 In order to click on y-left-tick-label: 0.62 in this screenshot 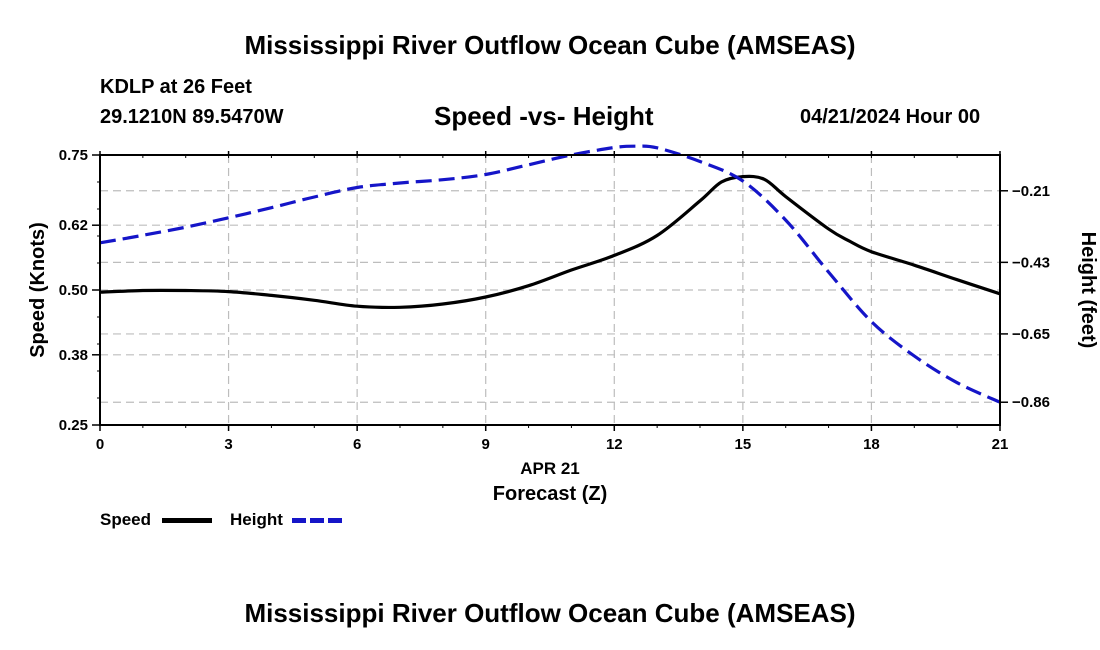, I will do `click(73, 225)`.